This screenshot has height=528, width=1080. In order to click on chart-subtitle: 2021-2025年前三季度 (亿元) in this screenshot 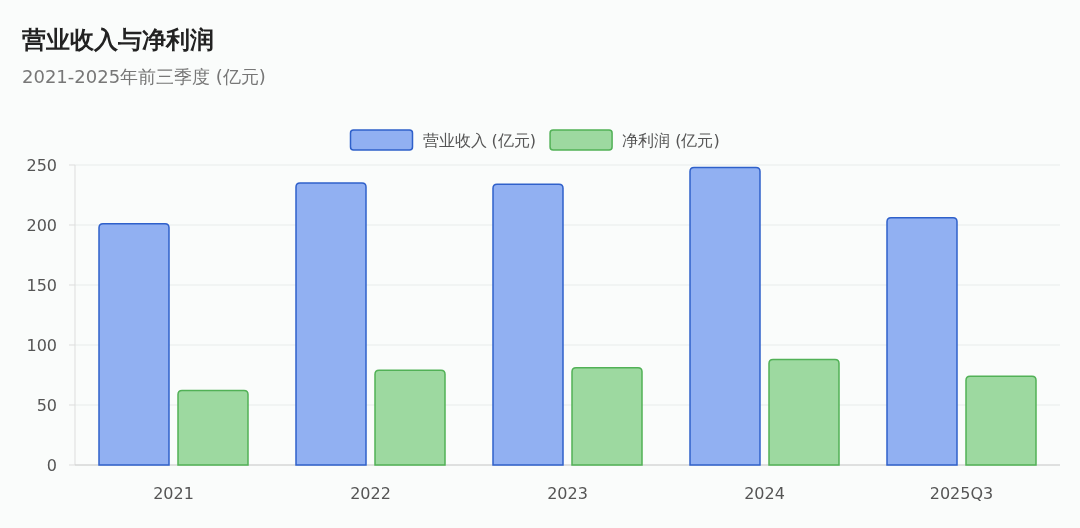, I will do `click(144, 76)`.